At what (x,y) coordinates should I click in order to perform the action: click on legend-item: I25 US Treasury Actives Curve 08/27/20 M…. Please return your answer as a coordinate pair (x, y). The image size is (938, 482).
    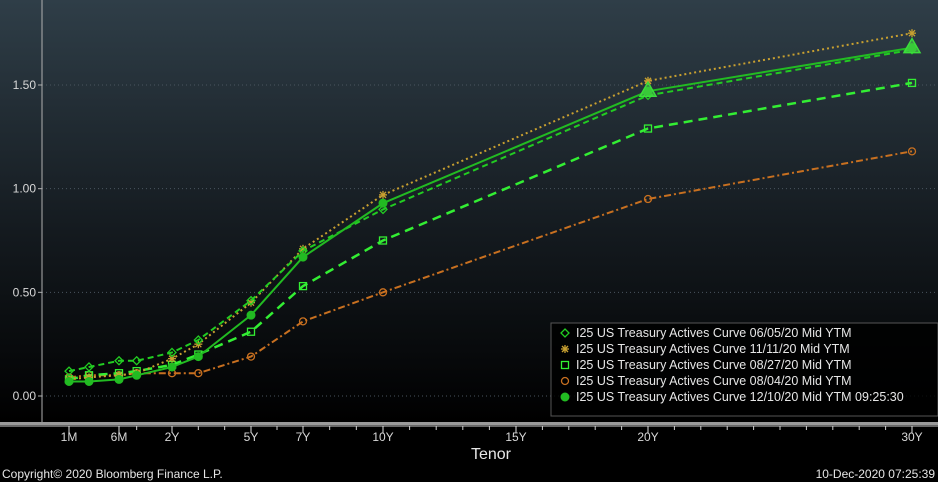
    Looking at the image, I should click on (706, 365).